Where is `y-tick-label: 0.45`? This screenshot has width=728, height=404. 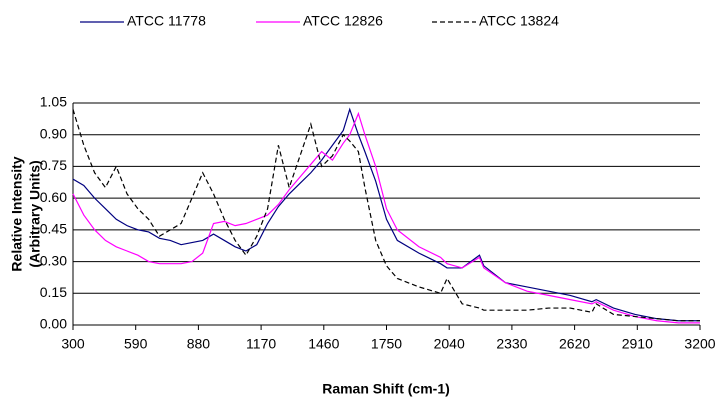 y-tick-label: 0.45 is located at coordinates (53, 229).